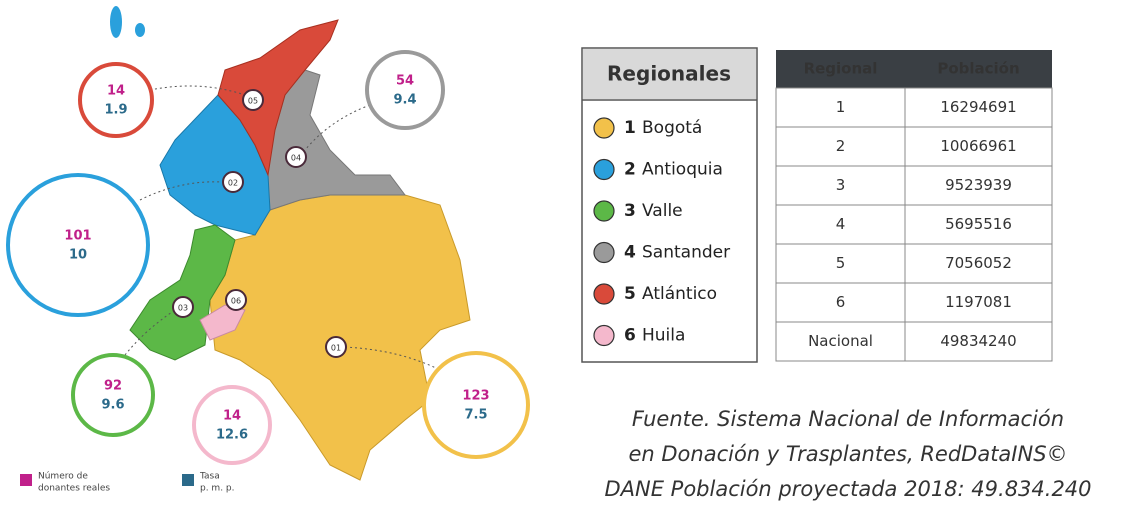 The image size is (1123, 511). What do you see at coordinates (475, 396) in the screenshot?
I see `donors-label: 123` at bounding box center [475, 396].